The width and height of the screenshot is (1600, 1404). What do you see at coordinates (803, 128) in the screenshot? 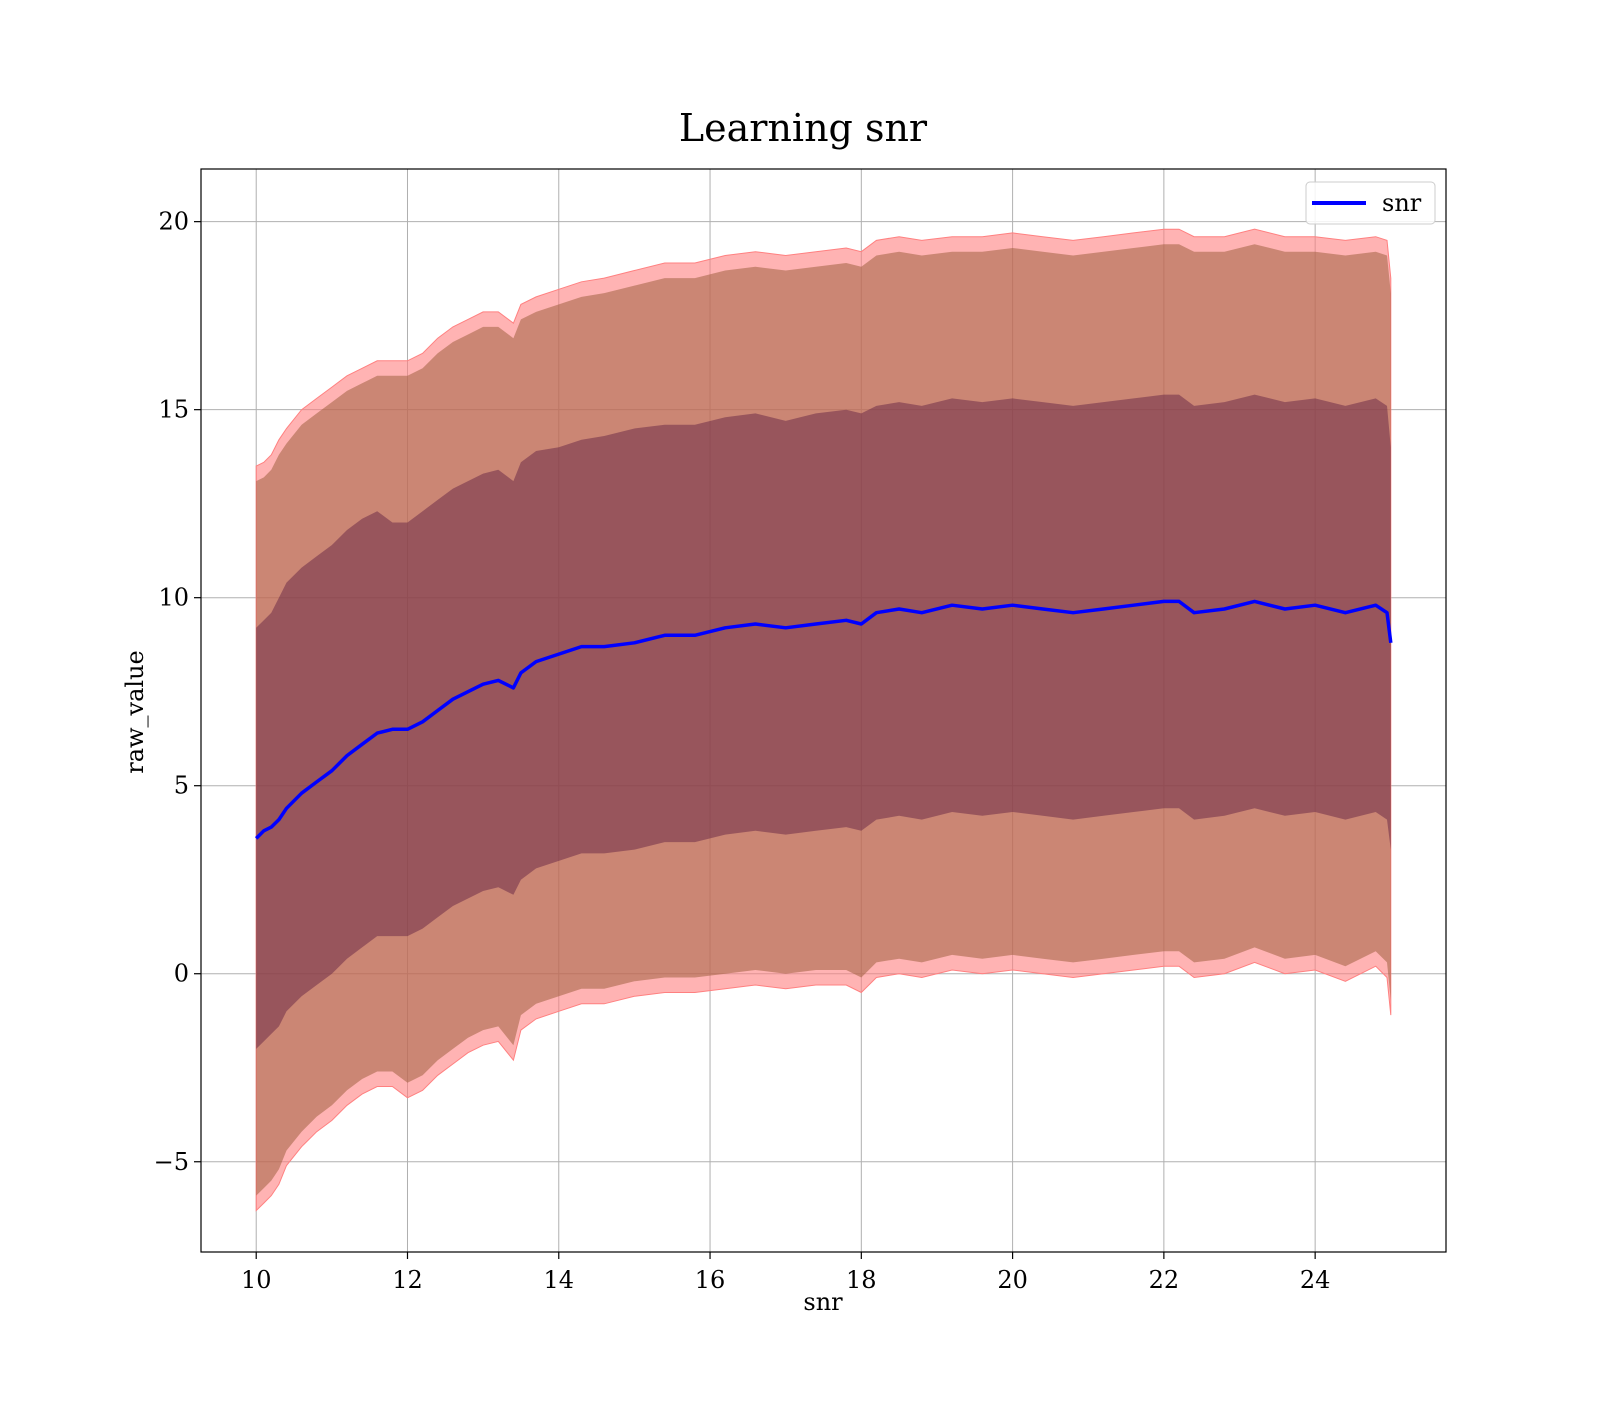
I see `chart-title: Learning snr` at bounding box center [803, 128].